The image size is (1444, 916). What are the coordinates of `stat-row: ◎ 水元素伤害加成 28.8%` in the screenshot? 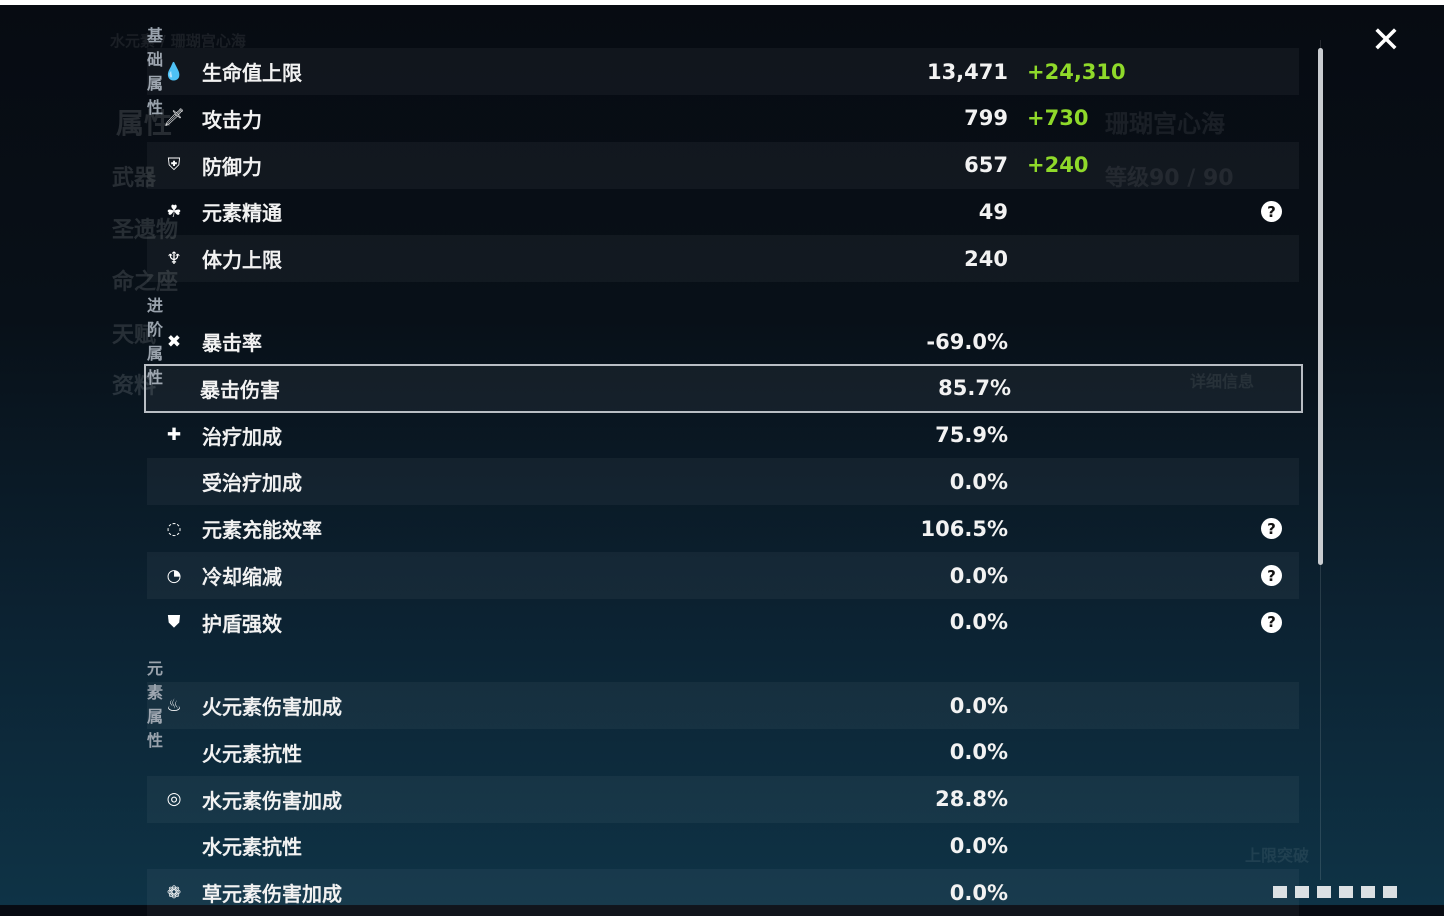 It's located at (723, 799).